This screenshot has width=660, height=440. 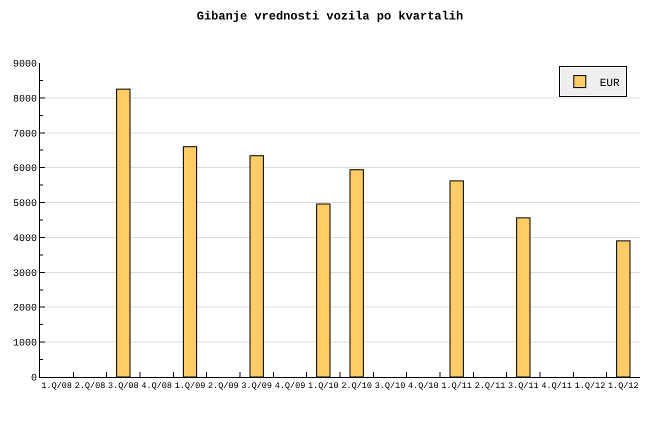 What do you see at coordinates (390, 386) in the screenshot?
I see `x-tick-label: 3.Q/10` at bounding box center [390, 386].